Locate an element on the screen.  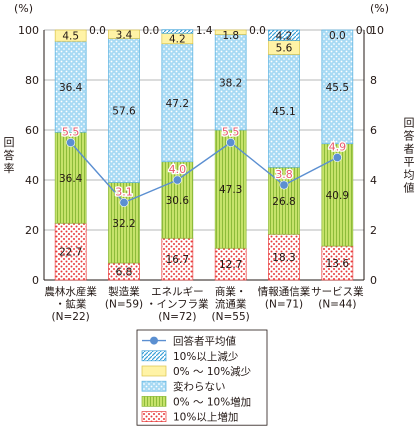
legend-swatch-same is located at coordinates (154, 386).